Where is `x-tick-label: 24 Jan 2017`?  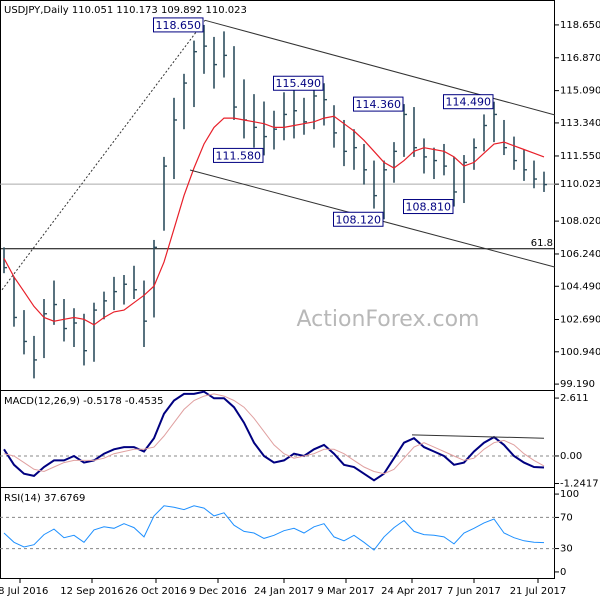
x-tick-label: 24 Jan 2017 is located at coordinates (284, 591).